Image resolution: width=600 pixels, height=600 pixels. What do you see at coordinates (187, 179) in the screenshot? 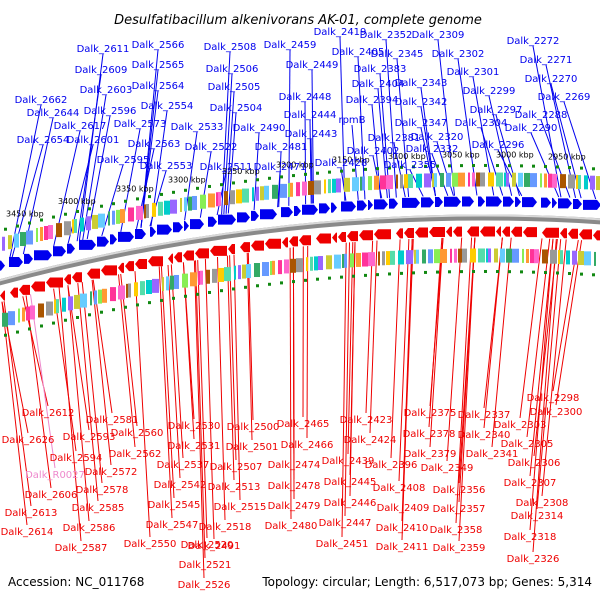
I see `scale-label: 3300 kbp` at bounding box center [187, 179].